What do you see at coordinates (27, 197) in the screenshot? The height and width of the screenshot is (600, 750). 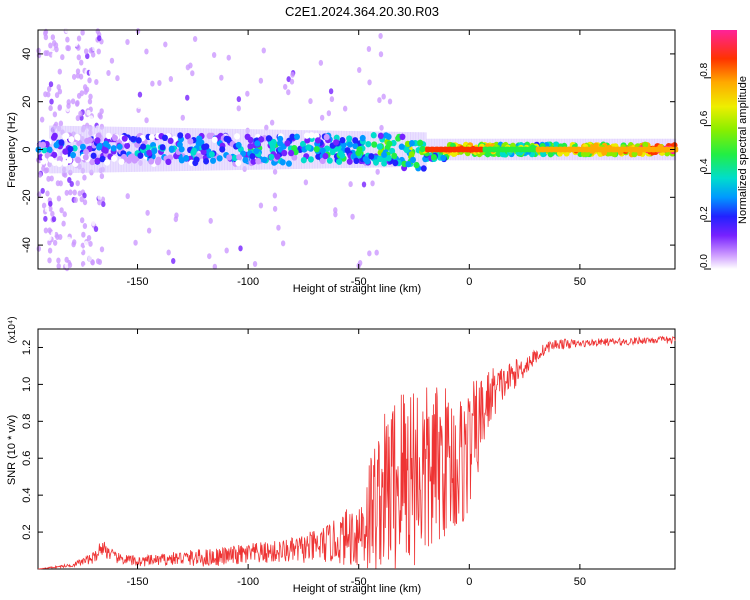 I see `top-y-tick-label: -20` at bounding box center [27, 197].